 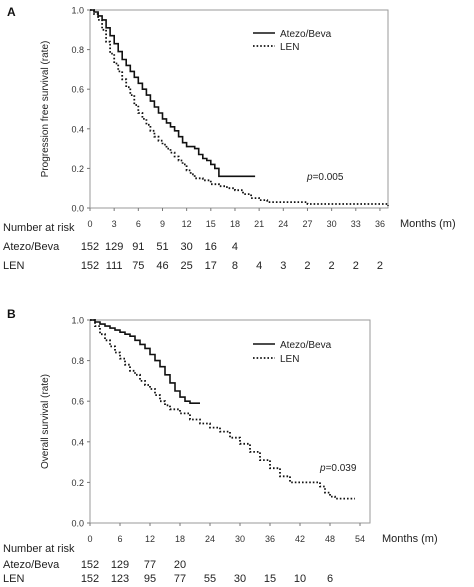 What do you see at coordinates (11, 12) in the screenshot?
I see `panel-letter: A` at bounding box center [11, 12].